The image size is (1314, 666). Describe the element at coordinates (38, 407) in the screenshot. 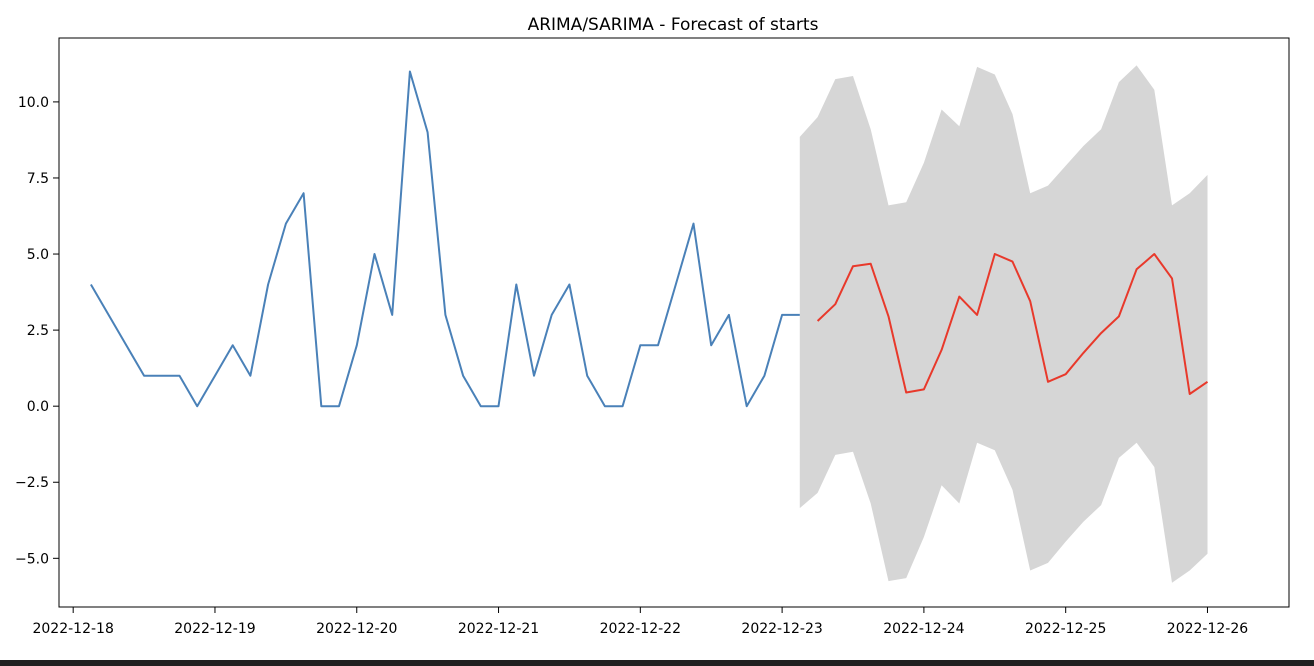

I see `y-tick-label: 0.0` at that location.